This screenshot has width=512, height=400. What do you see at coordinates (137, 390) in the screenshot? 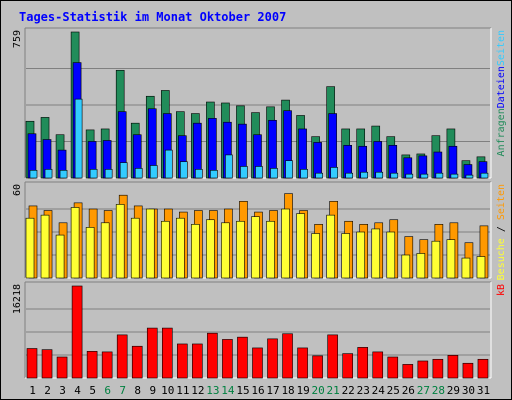
I see `x-tick-label-day-8: 8` at bounding box center [137, 390].